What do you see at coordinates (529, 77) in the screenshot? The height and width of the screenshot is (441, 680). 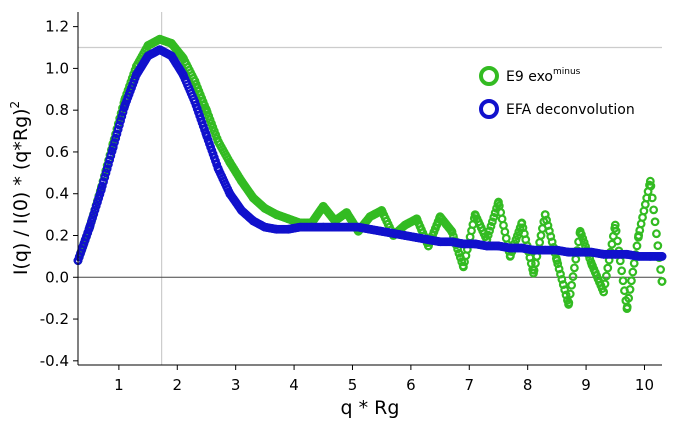 I see `legend-e9-name: E9 exo` at bounding box center [529, 77].